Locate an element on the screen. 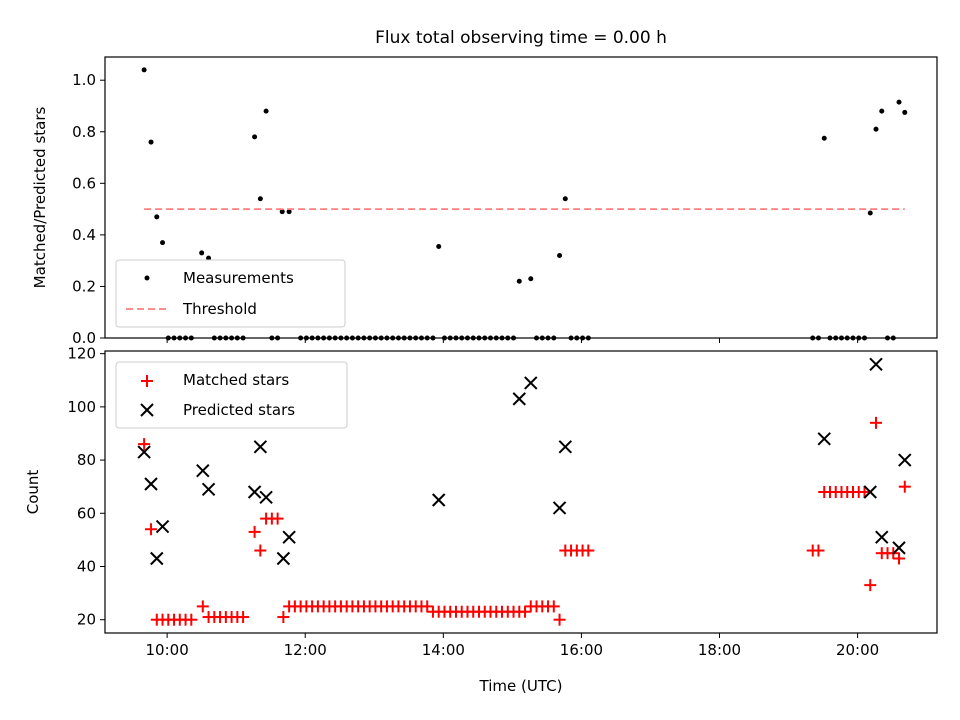  bottom-y-tick-label: 80 is located at coordinates (86, 460).